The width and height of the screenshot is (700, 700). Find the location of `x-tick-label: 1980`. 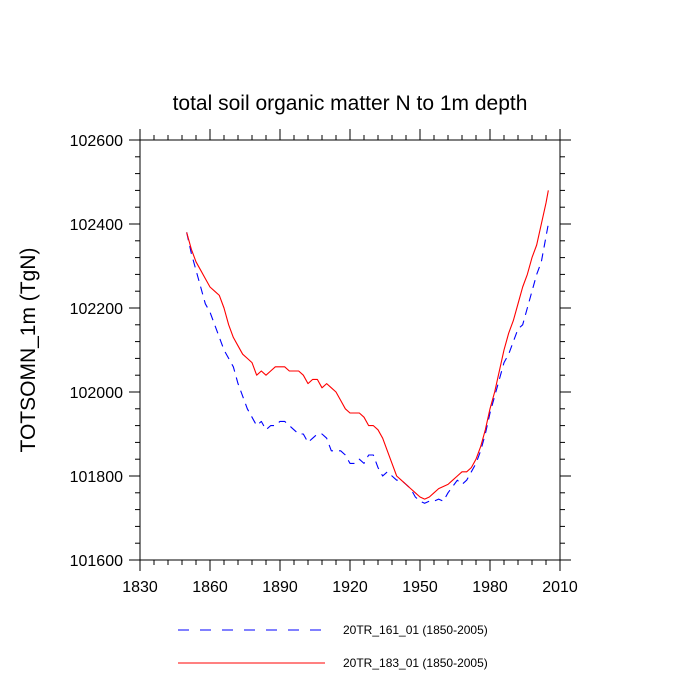

x-tick-label: 1980 is located at coordinates (490, 587).